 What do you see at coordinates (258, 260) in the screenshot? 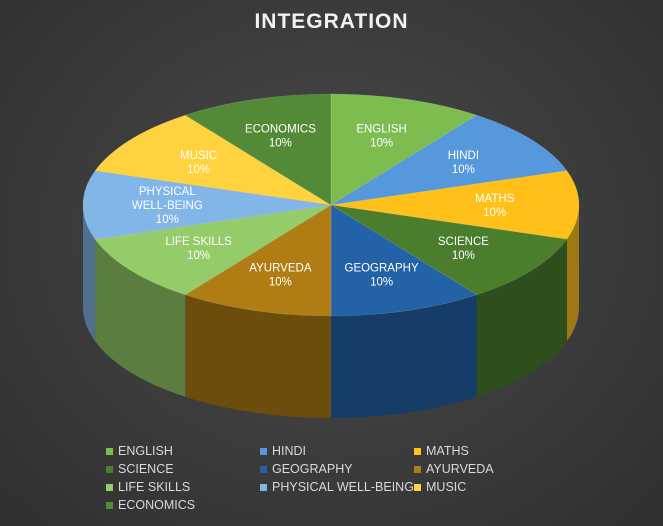
I see `slice-ayurveda` at bounding box center [258, 260].